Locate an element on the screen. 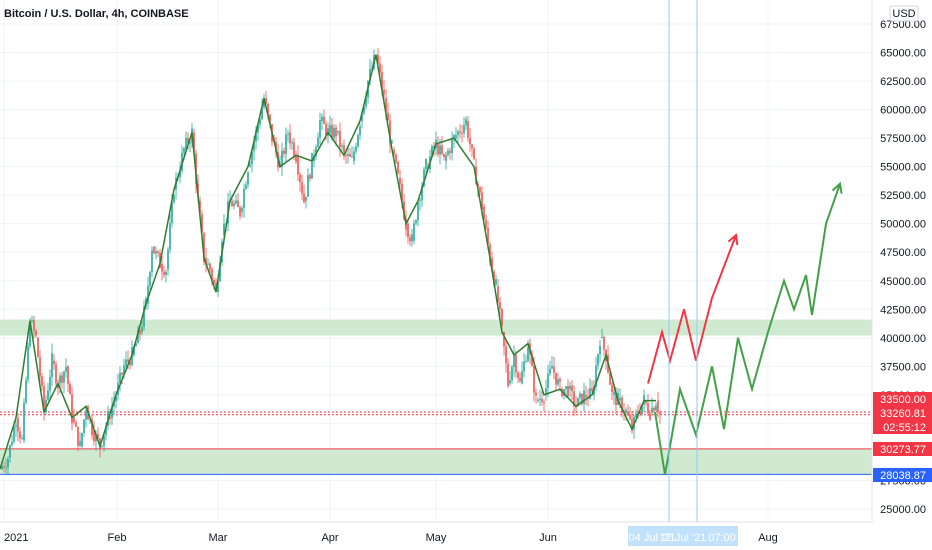 The height and width of the screenshot is (550, 932). price-tag-label: 02:55:12 is located at coordinates (904, 428).